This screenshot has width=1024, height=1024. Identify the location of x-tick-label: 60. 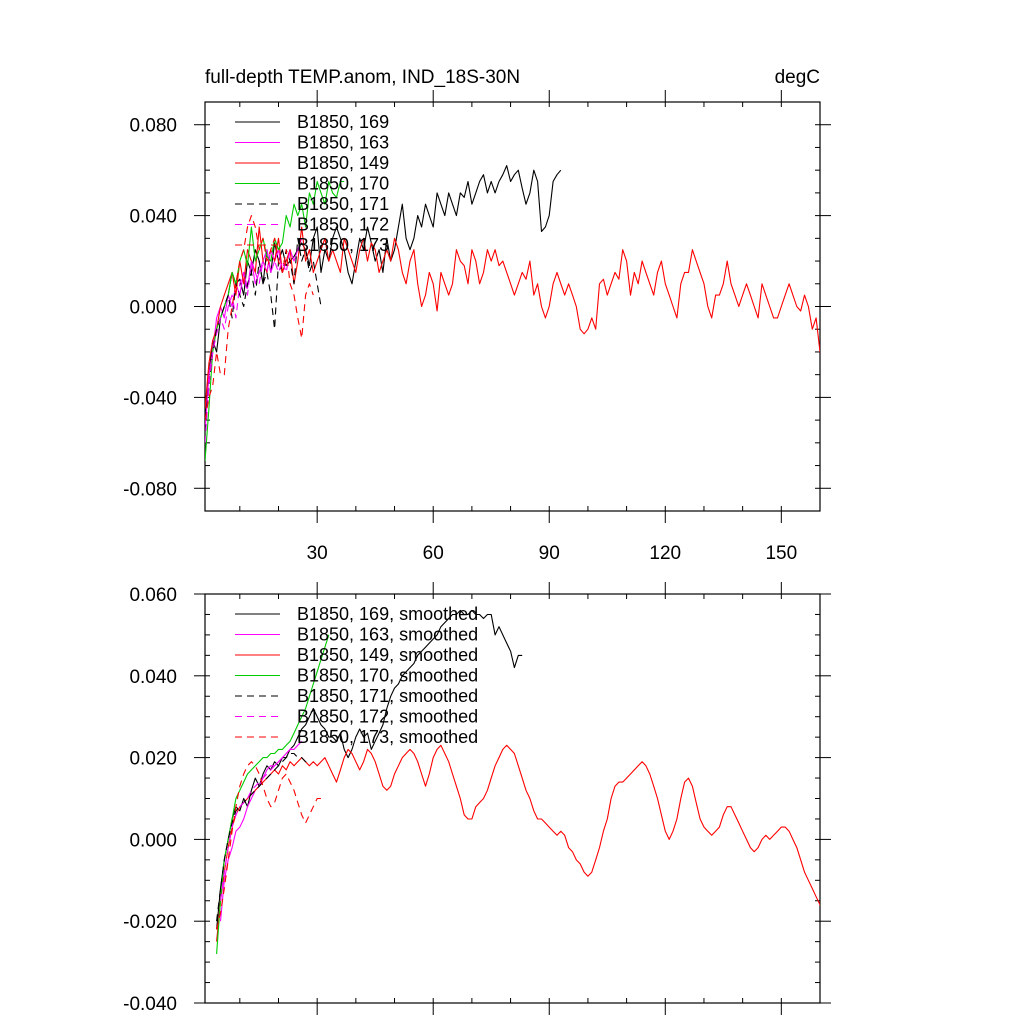
(433, 553).